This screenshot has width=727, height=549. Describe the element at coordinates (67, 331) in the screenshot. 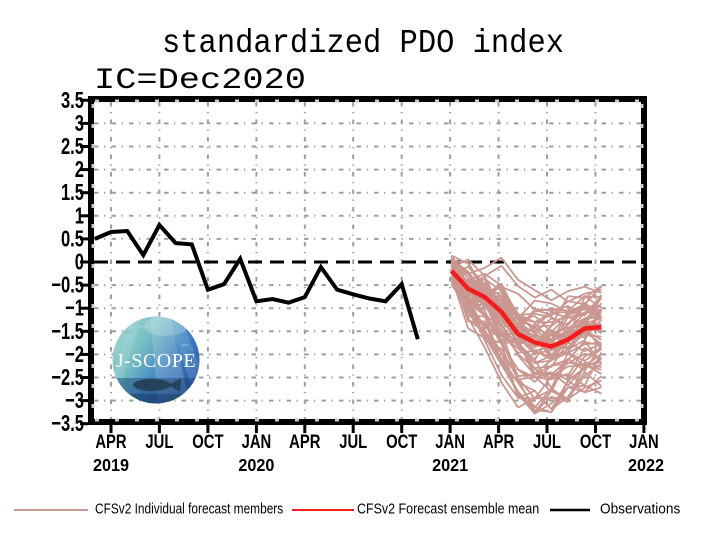

I see `svg-text: −1.5` at that location.